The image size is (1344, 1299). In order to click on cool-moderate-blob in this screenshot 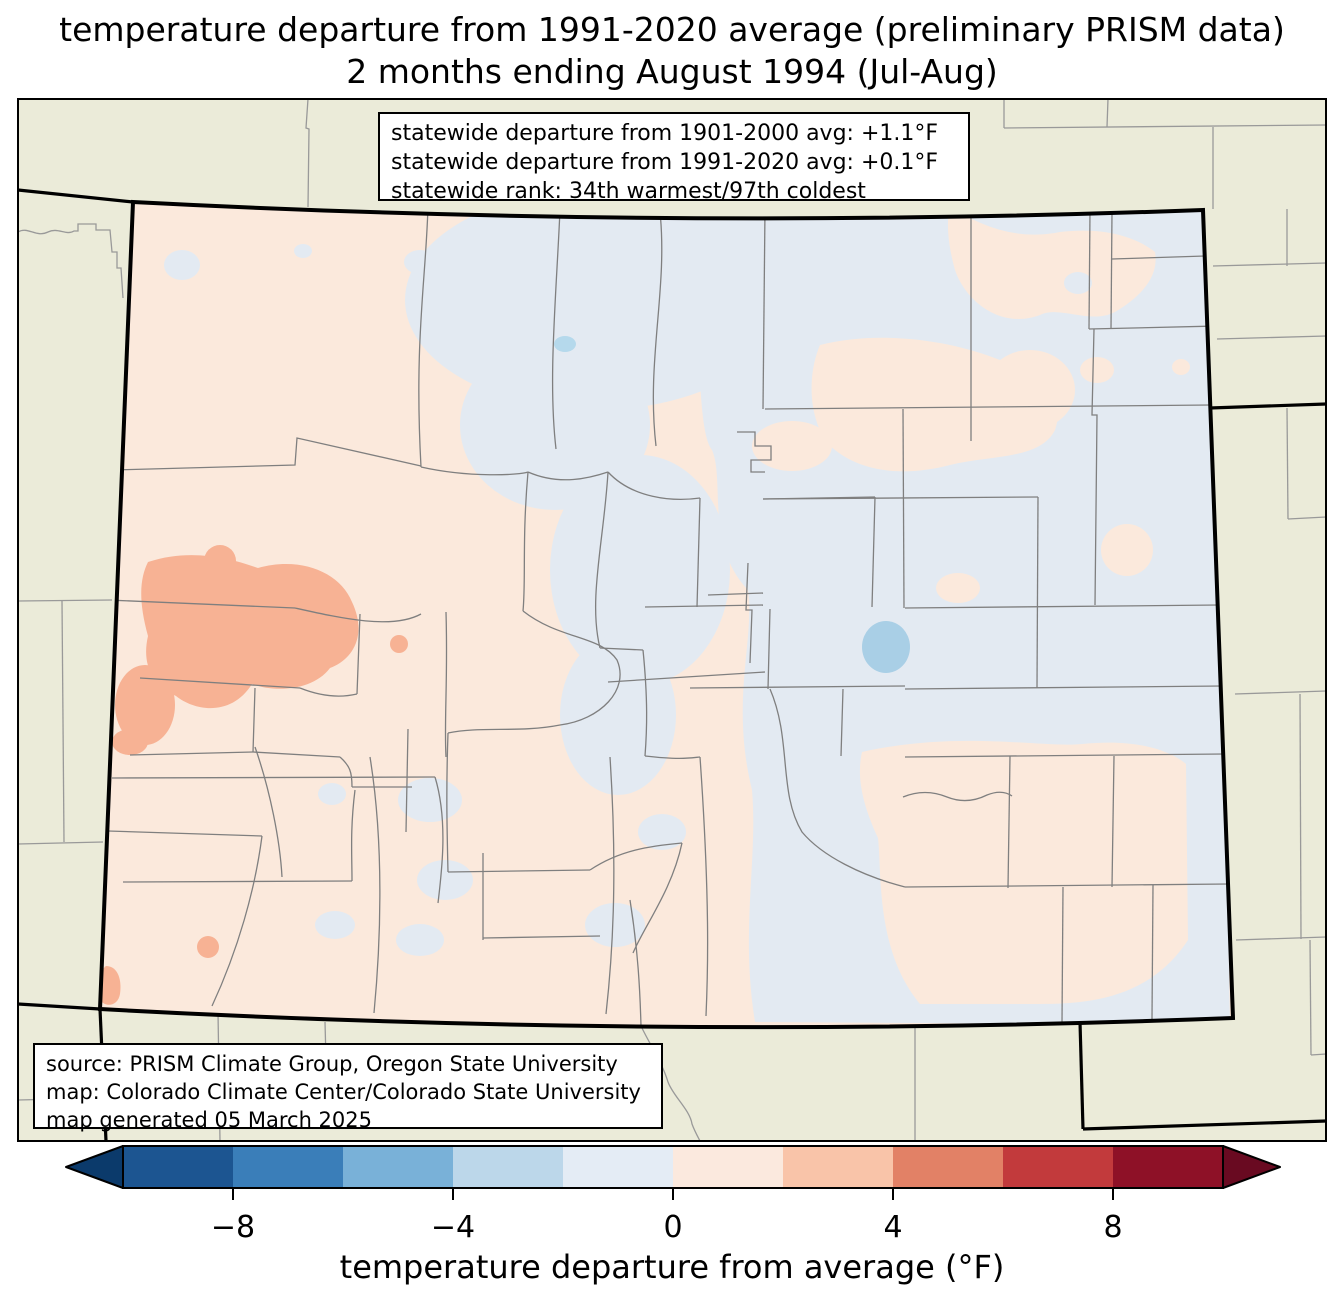, I will do `click(886, 647)`.